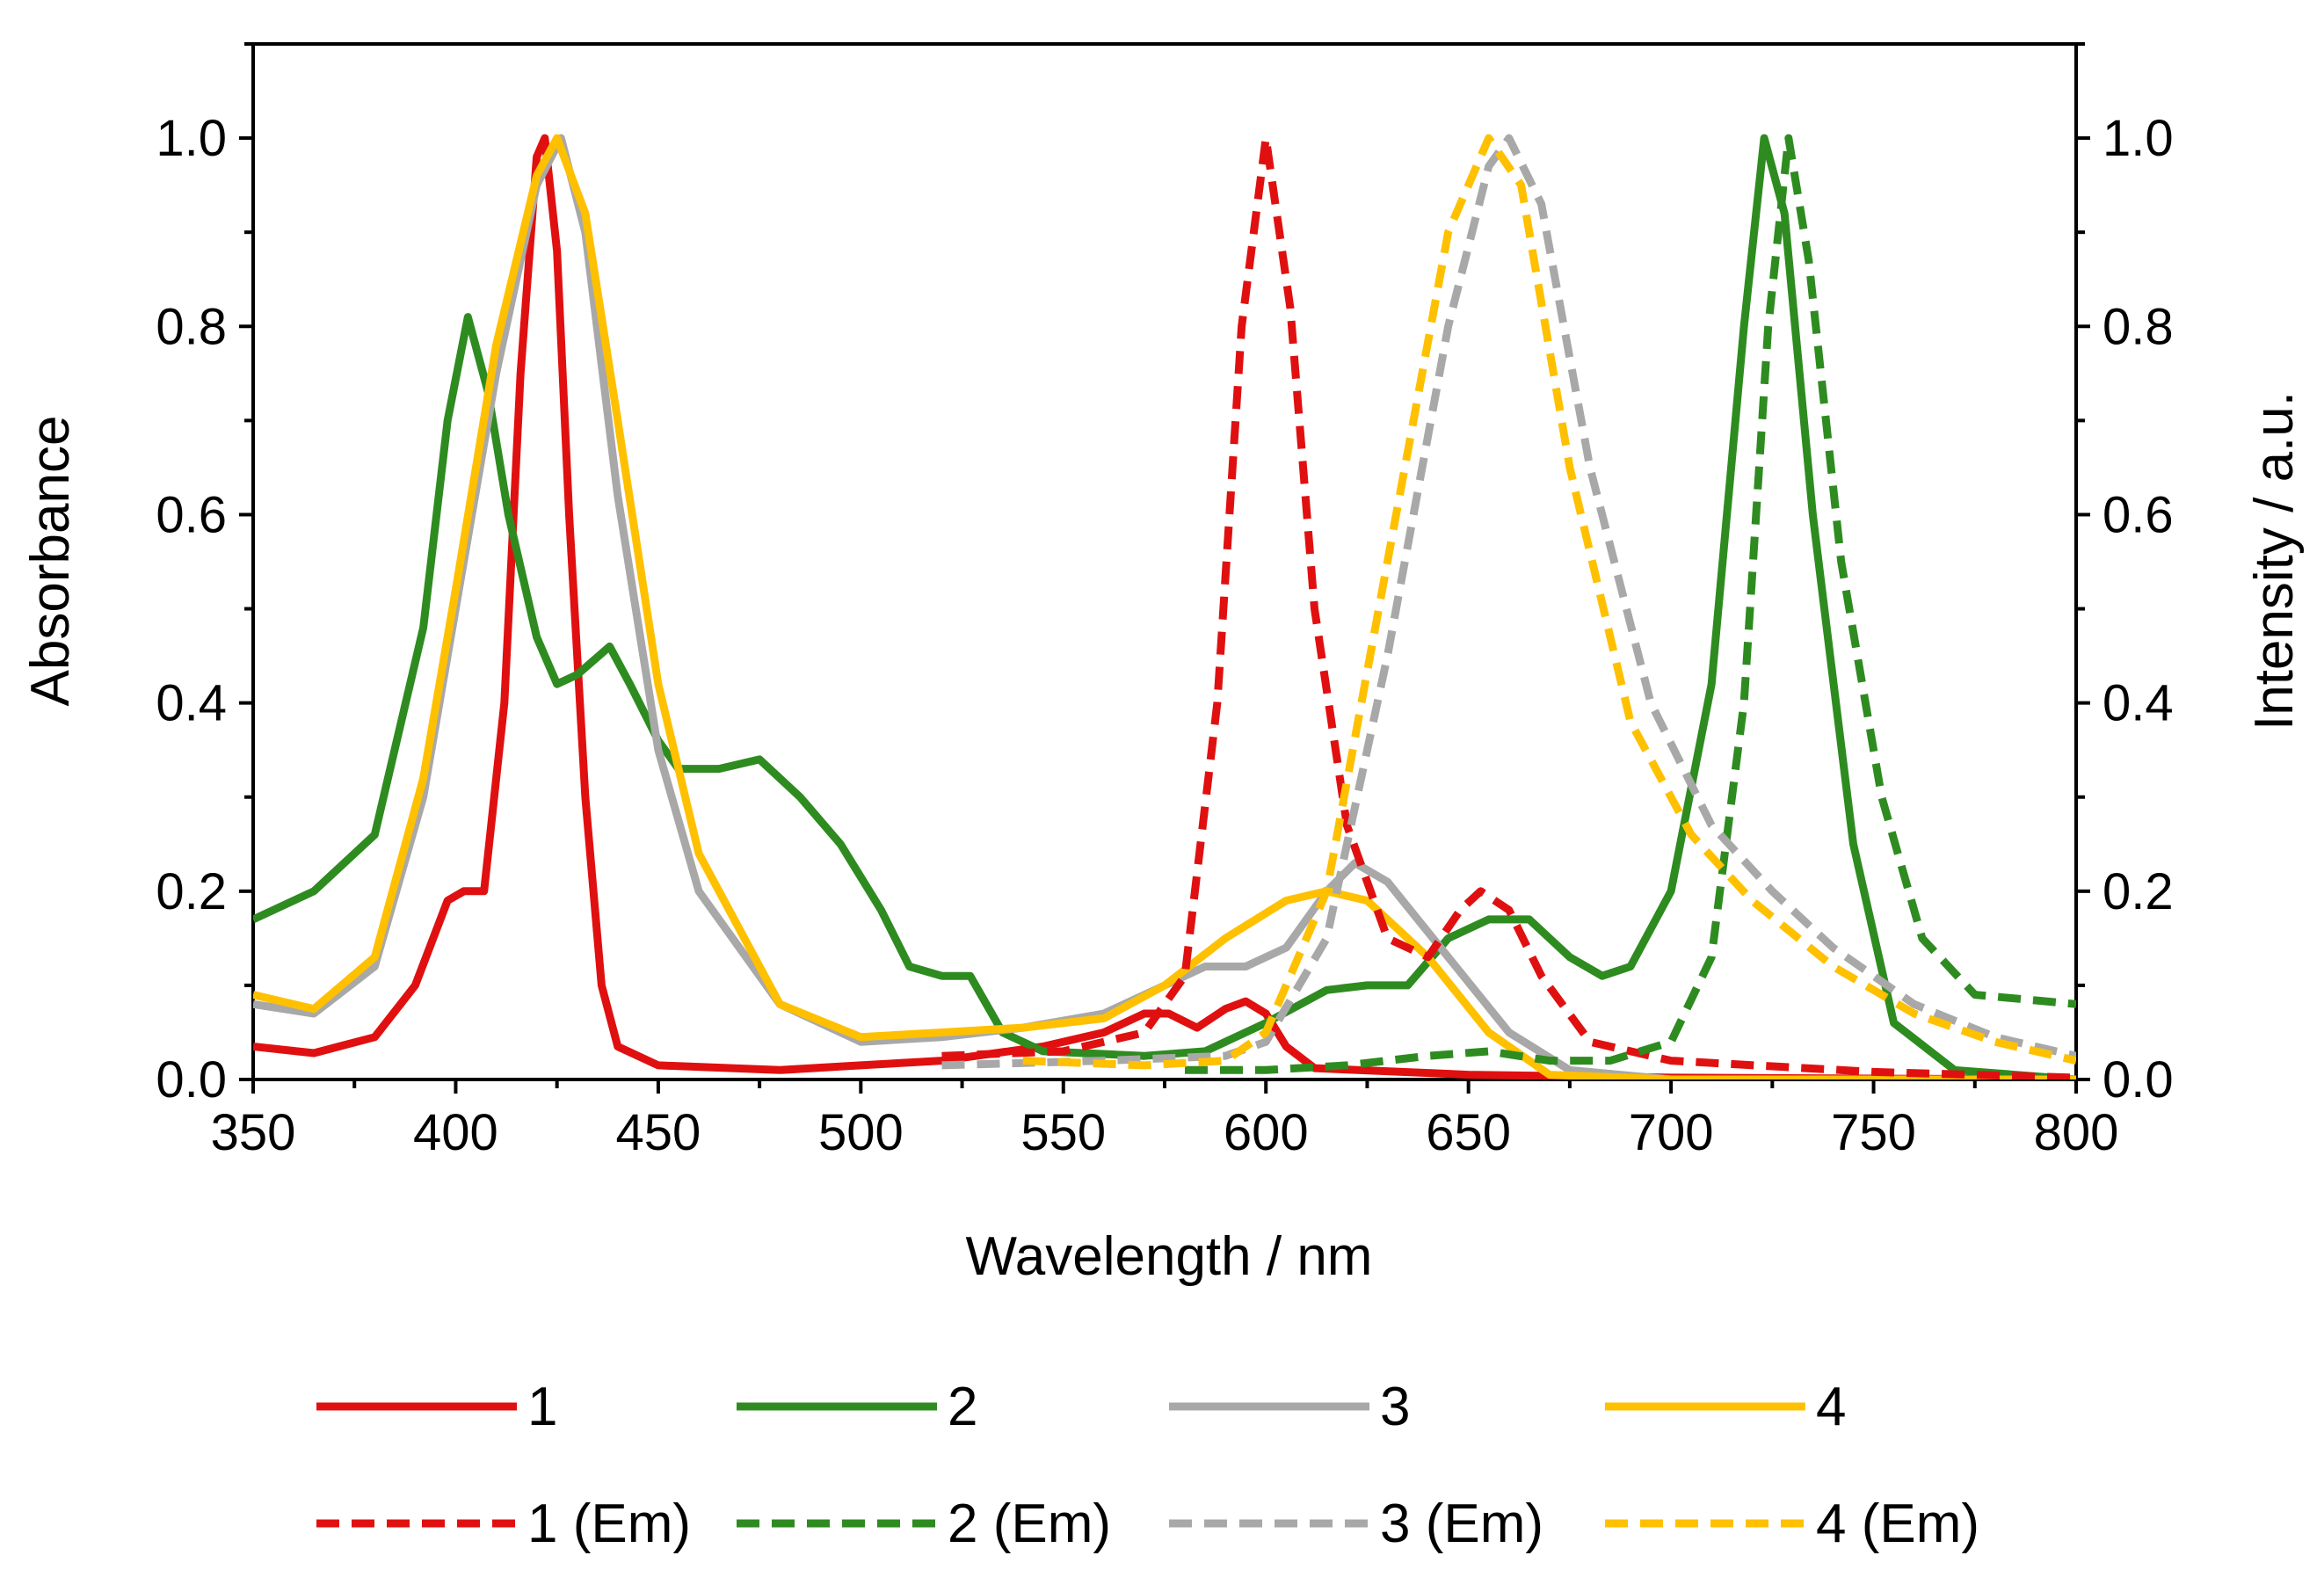  What do you see at coordinates (1897, 1524) in the screenshot?
I see `legend-label-4-em: 4 (Em)` at bounding box center [1897, 1524].